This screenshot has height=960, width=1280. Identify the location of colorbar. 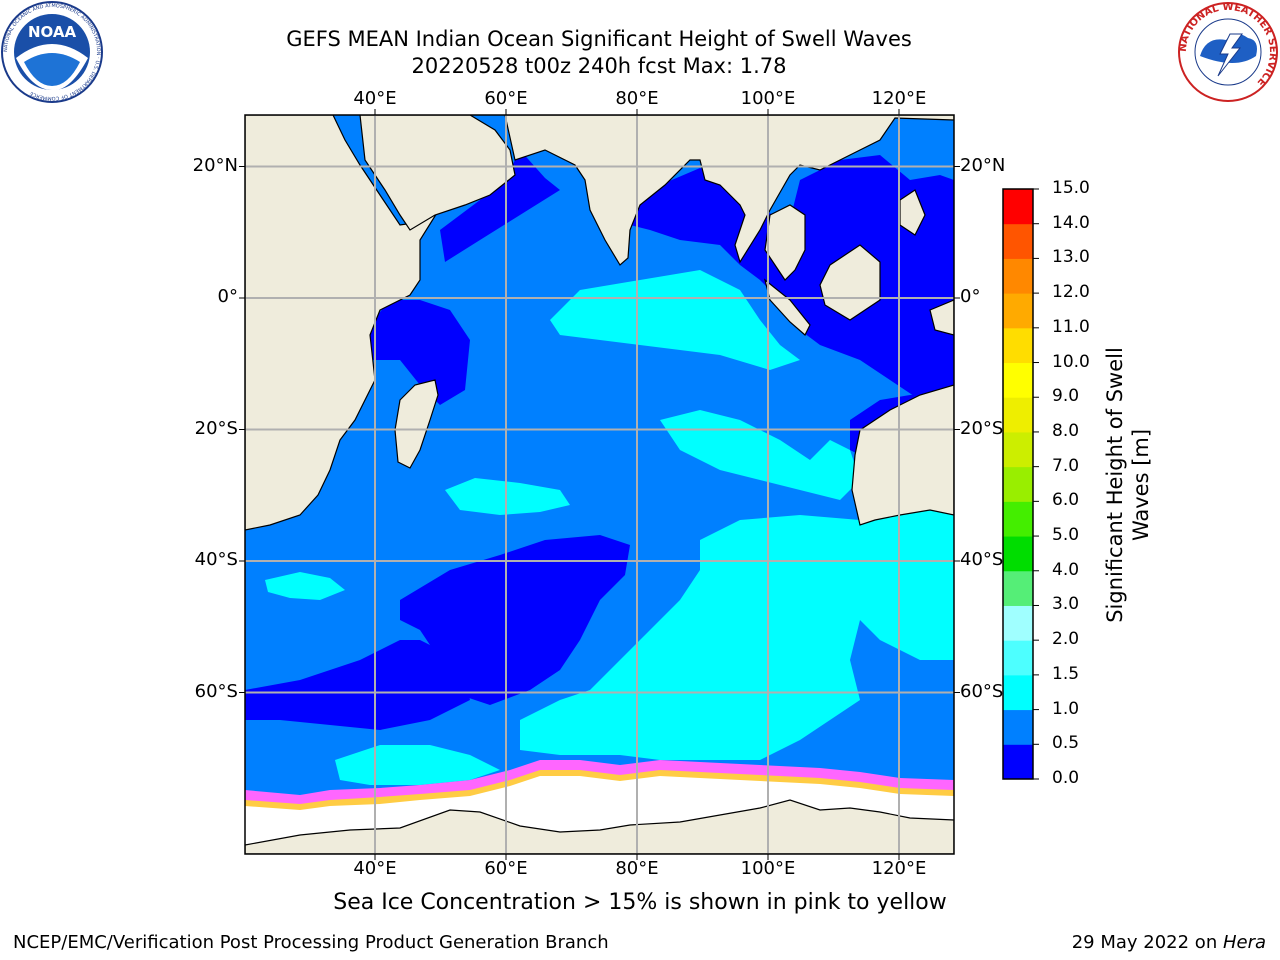
(1020, 484).